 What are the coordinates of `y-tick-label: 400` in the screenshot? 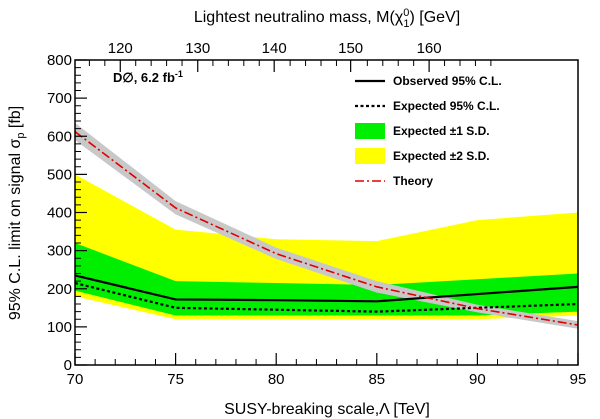 It's located at (59, 213).